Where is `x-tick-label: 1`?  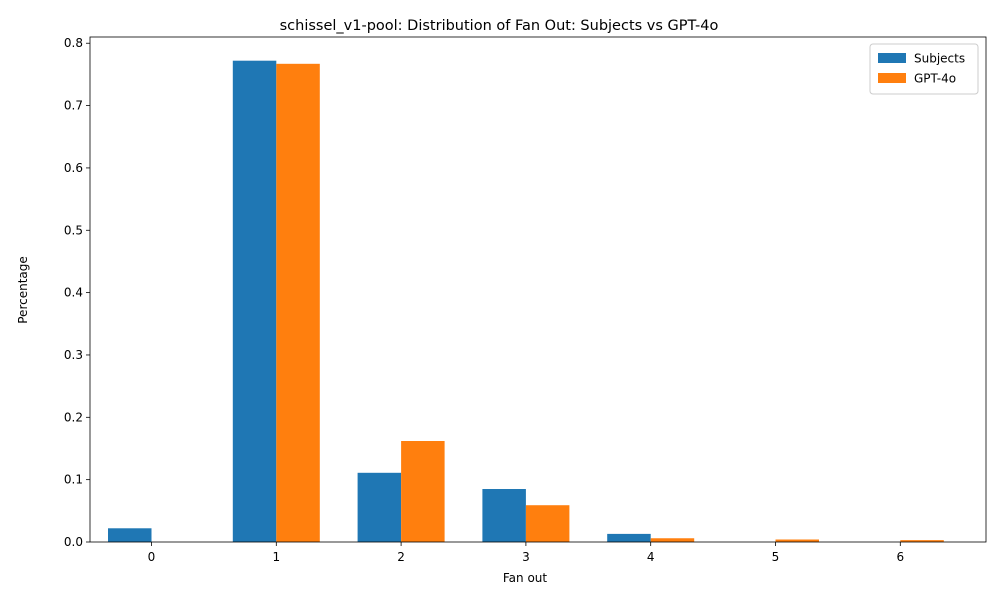 x-tick-label: 1 is located at coordinates (276, 557).